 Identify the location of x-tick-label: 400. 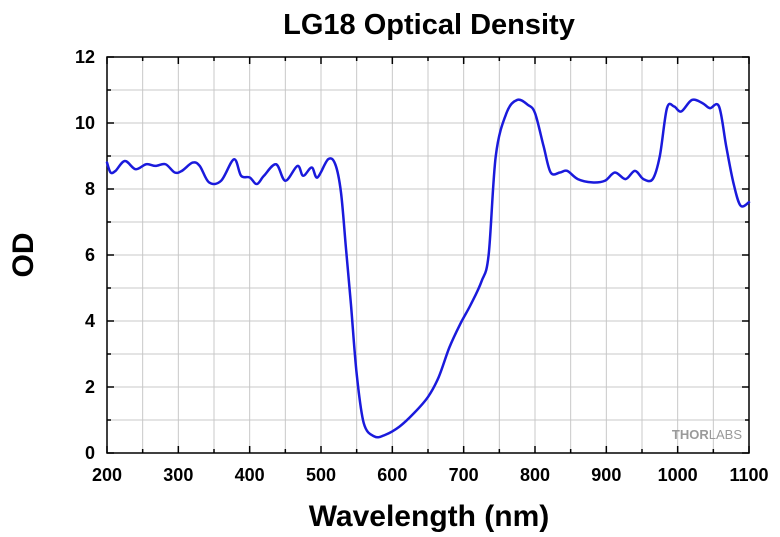
(250, 475).